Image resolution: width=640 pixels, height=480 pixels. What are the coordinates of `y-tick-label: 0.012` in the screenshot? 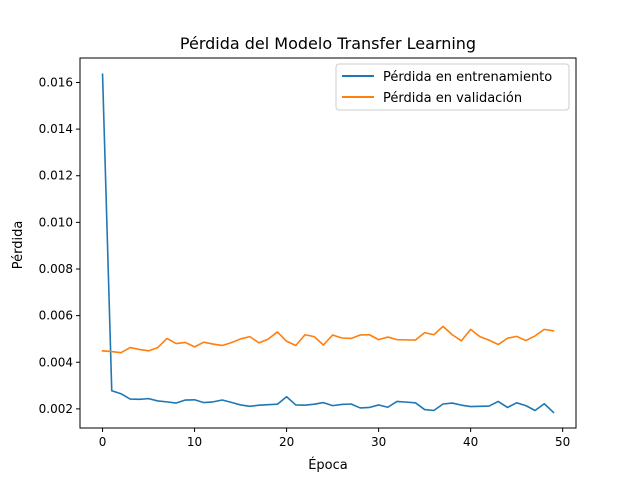 It's located at (56, 176).